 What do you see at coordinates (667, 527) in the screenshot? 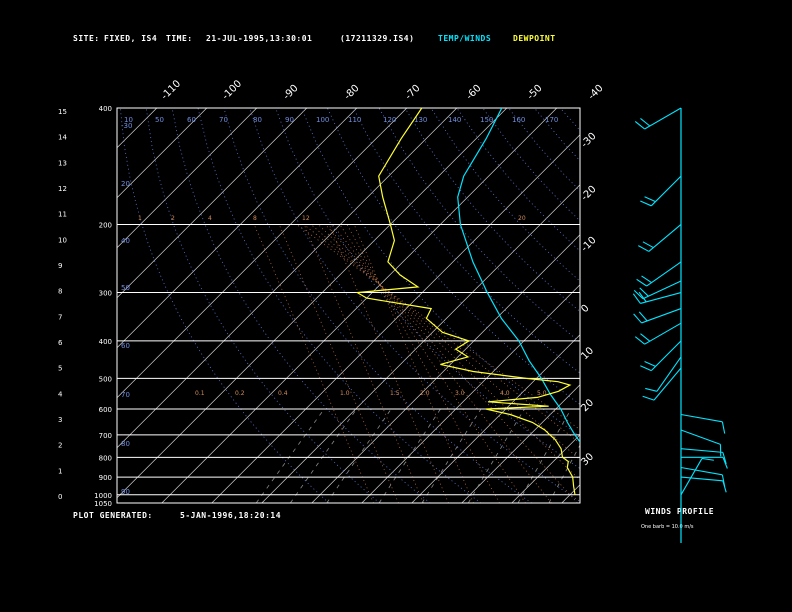
I see `winds-scale-note: One barb = 10.0 m/s` at bounding box center [667, 527].